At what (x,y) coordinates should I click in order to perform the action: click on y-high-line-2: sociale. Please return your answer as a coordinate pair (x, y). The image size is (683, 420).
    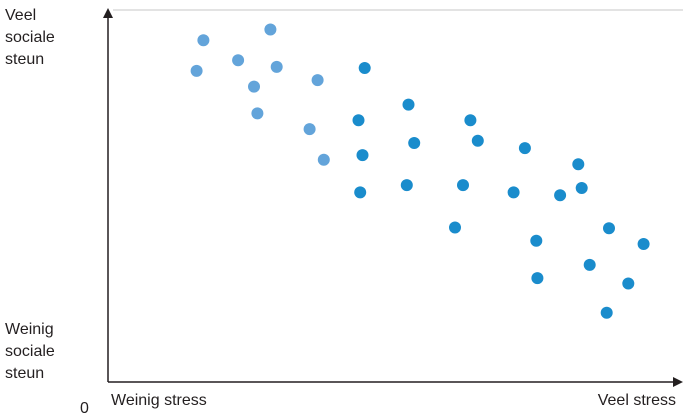
    Looking at the image, I should click on (30, 37).